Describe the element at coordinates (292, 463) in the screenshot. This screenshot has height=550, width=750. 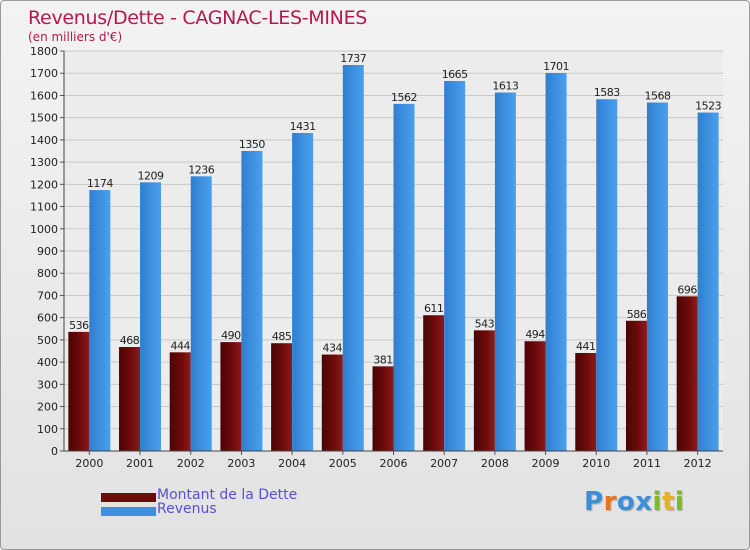
I see `x-tick-label: 2004` at that location.